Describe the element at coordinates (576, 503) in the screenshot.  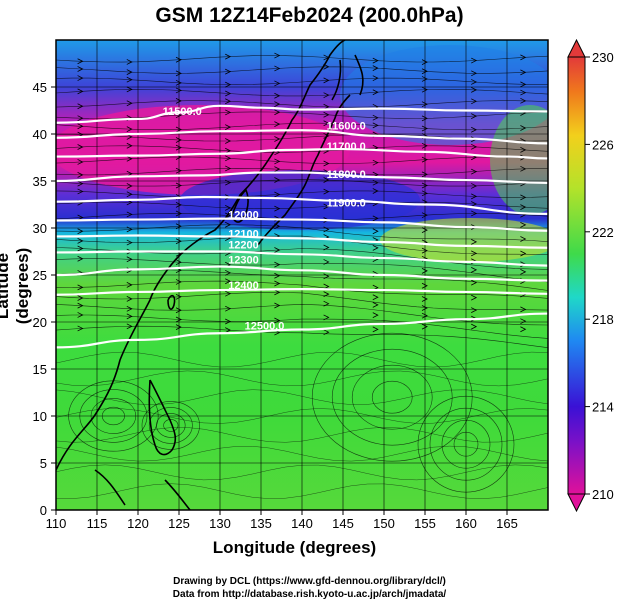
I see `colorbar-bottom-arrow` at that location.